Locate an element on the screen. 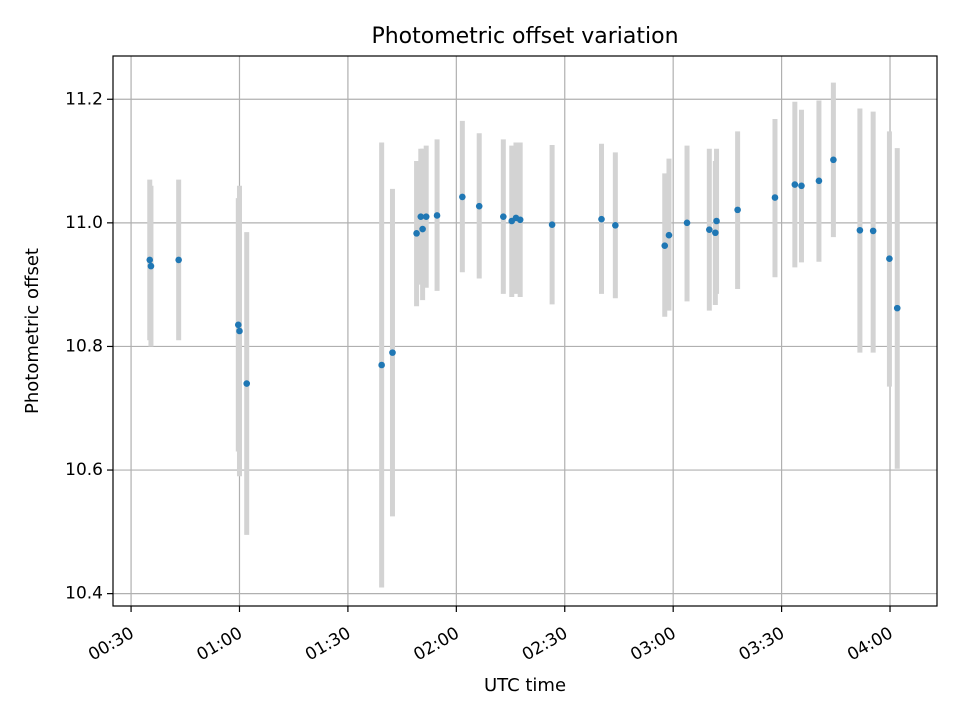 The image size is (960, 720). y-axis-ticks: 10.4 10.6 10.8 11.0 11.2 is located at coordinates (89, 346).